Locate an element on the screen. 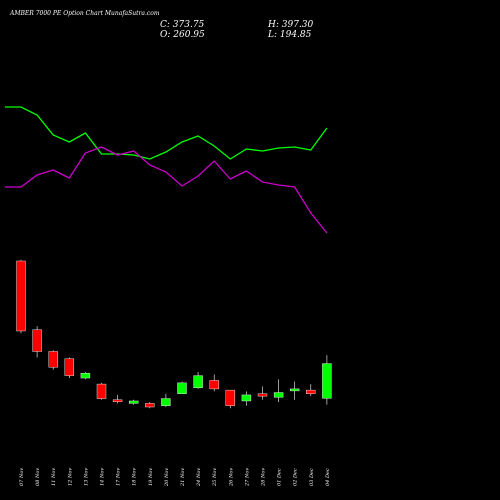  x-tick-label: 28 Nov is located at coordinates (264, 477).